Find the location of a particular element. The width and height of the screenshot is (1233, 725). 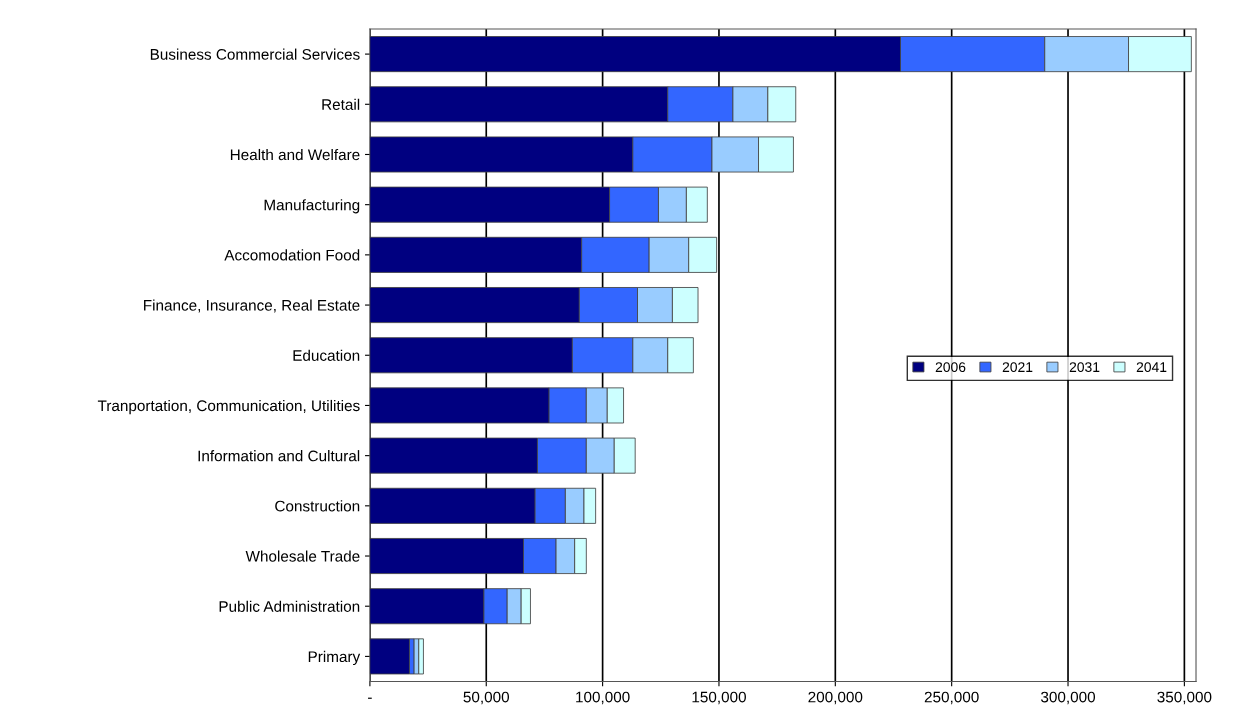

y-tick-label: Business Commercial Services is located at coordinates (255, 54).